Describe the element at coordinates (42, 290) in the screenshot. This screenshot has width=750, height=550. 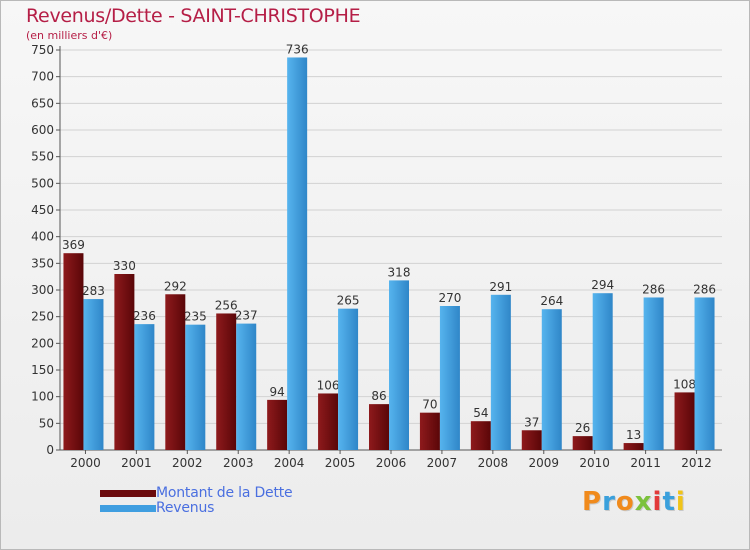
I see `y-tick-label: 300` at that location.